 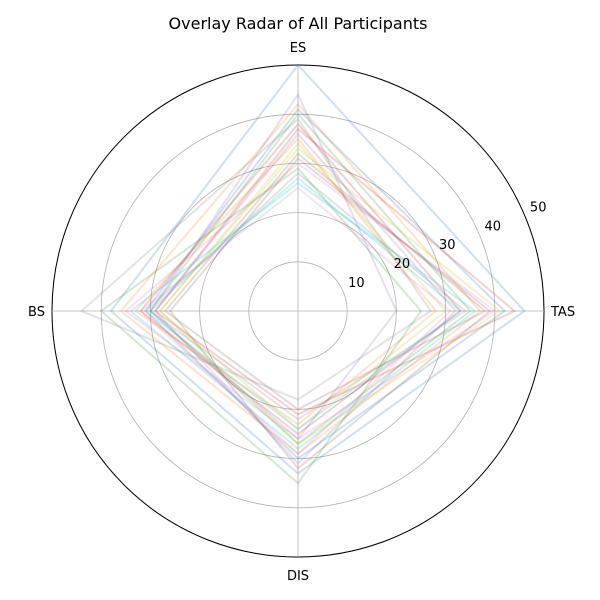 What do you see at coordinates (36, 312) in the screenshot?
I see `axis-label-bs: BS` at bounding box center [36, 312].